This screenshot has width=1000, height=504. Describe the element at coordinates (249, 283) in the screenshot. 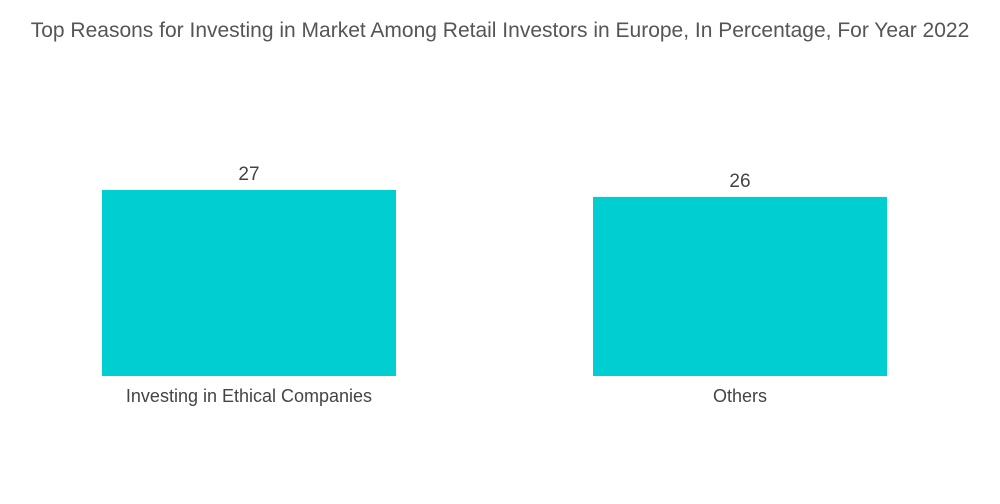

I see `bar-investing-in-ethical-companies` at that location.